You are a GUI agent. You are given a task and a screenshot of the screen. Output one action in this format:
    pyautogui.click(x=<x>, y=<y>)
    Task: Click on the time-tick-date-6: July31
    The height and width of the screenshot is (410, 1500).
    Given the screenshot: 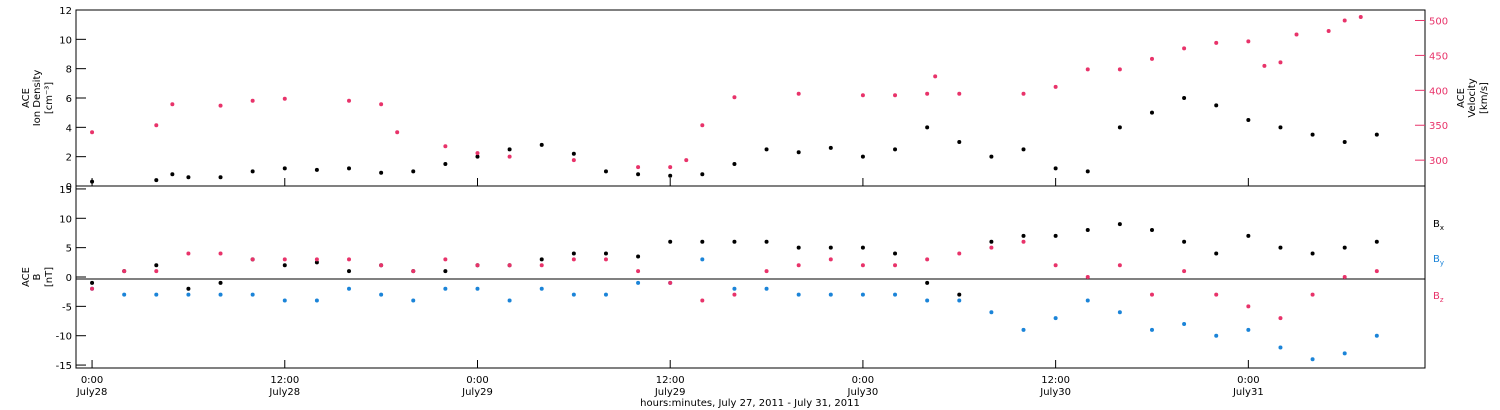 What is the action you would take?
    pyautogui.click(x=1248, y=392)
    